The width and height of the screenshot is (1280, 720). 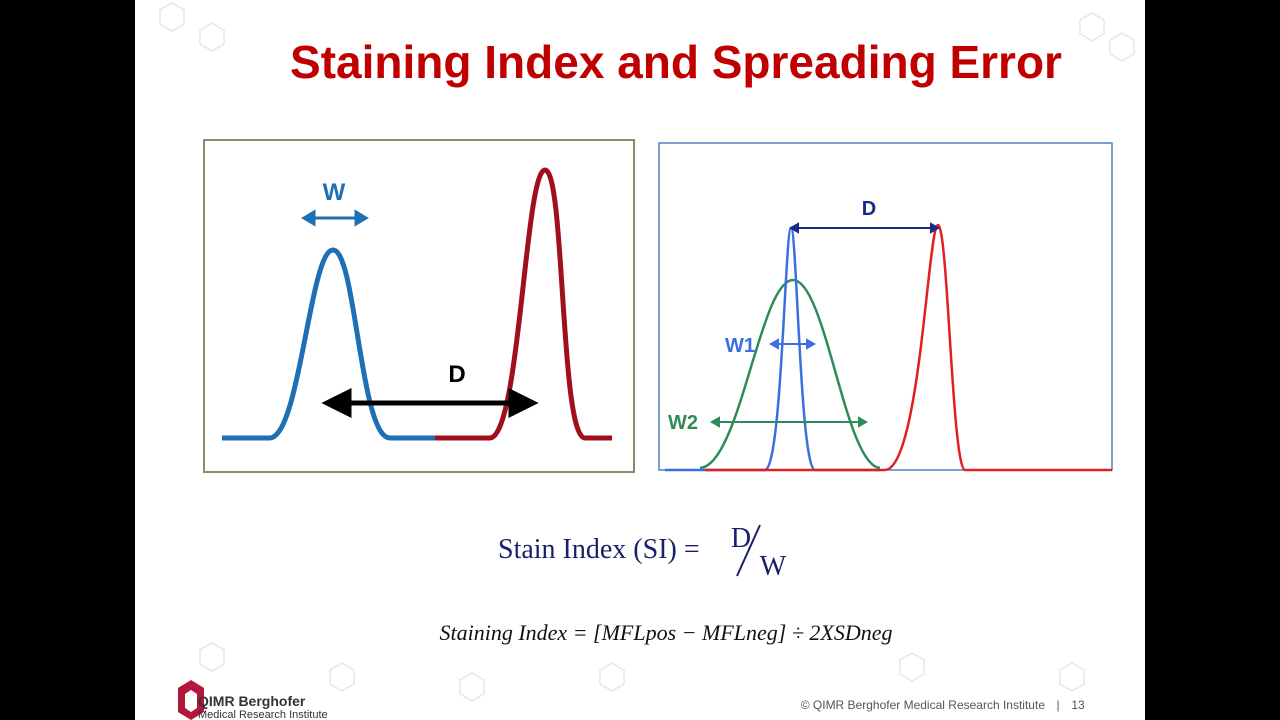 What do you see at coordinates (599, 549) in the screenshot?
I see `formula-lhs: Stain Index (SI) =` at bounding box center [599, 549].